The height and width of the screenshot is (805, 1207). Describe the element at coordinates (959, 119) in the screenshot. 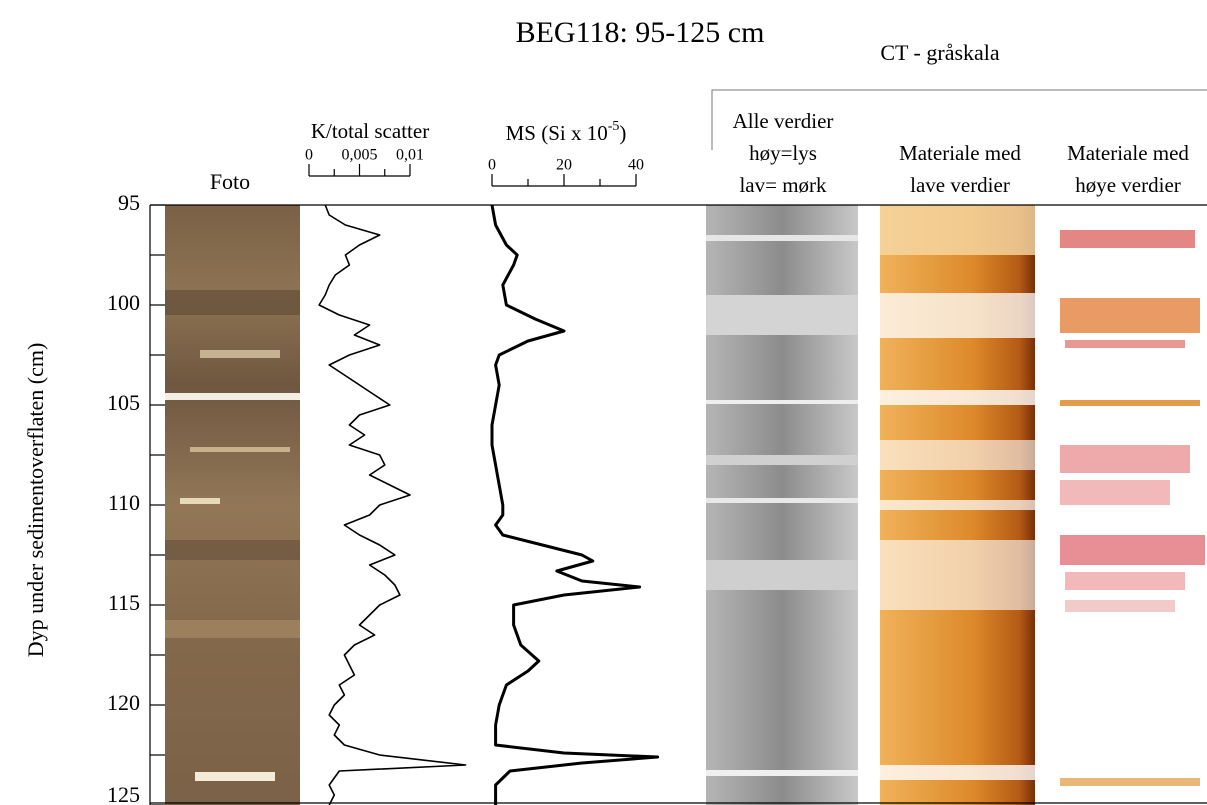

I see `ct-bracket` at that location.